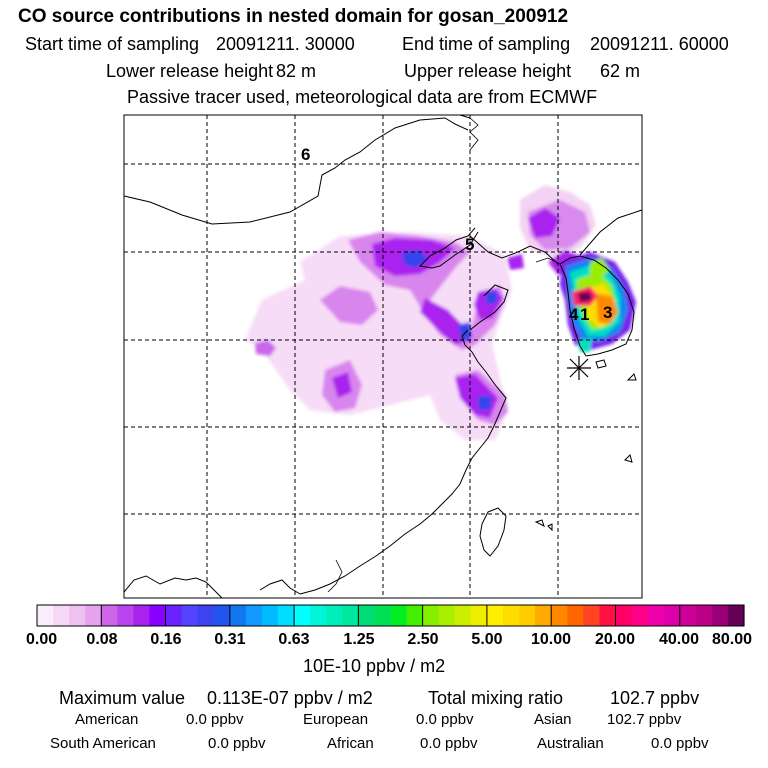 The width and height of the screenshot is (768, 768). I want to click on region-name: Australian, so click(570, 743).